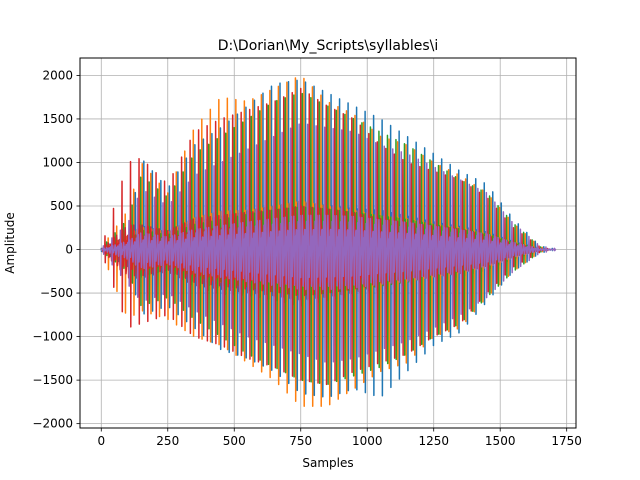 This screenshot has height=480, width=640. Describe the element at coordinates (56, 293) in the screenshot. I see `y-tick-label: −500` at that location.